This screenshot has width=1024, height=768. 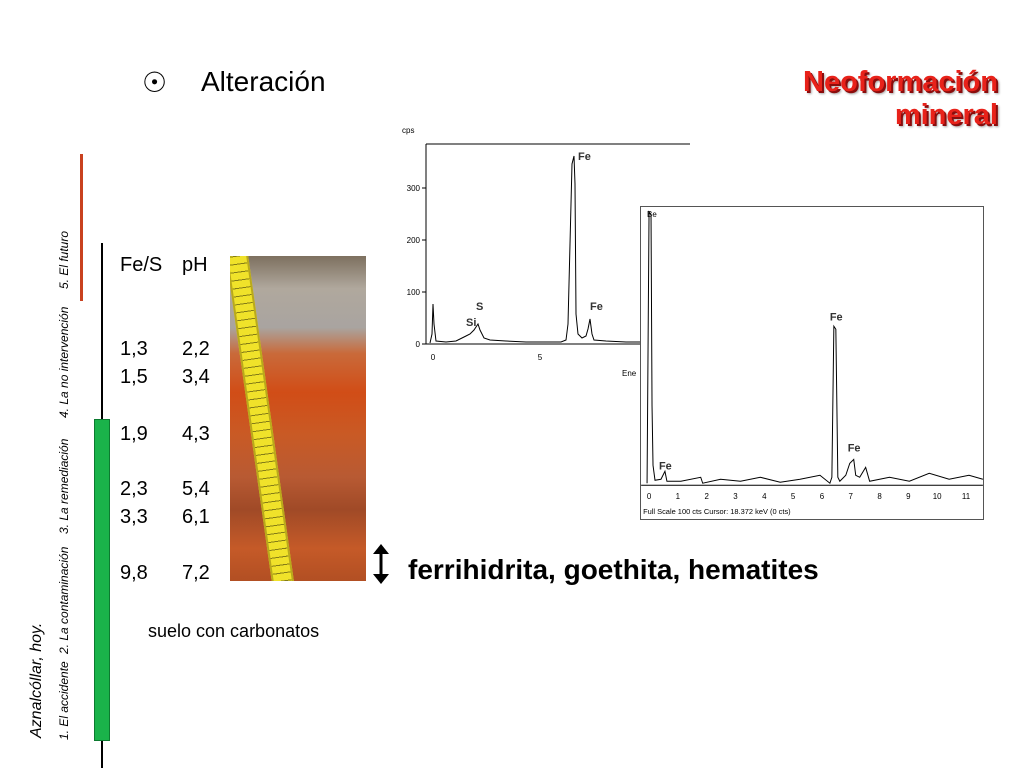 I want to click on spectrum2-x-tick: 3, so click(x=735, y=496).